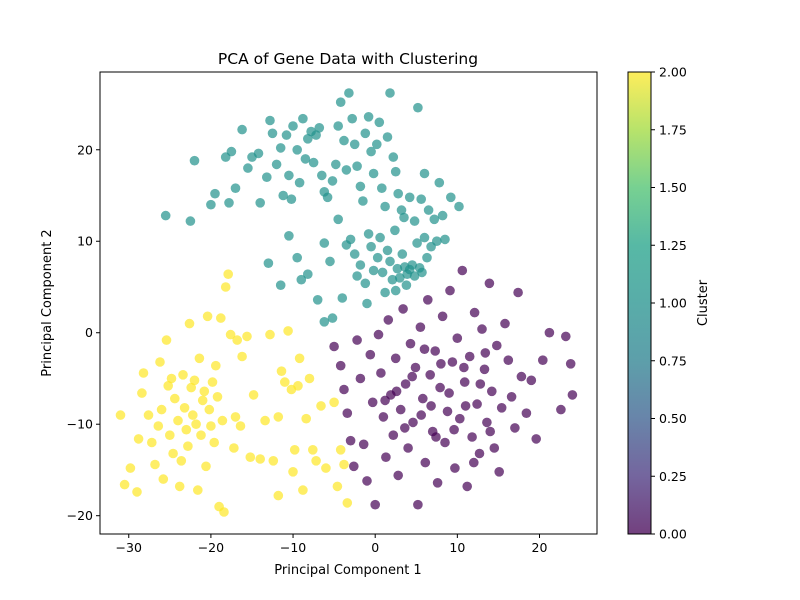 This screenshot has width=800, height=600. What do you see at coordinates (85, 149) in the screenshot?
I see `y-tick-label: 20` at bounding box center [85, 149].